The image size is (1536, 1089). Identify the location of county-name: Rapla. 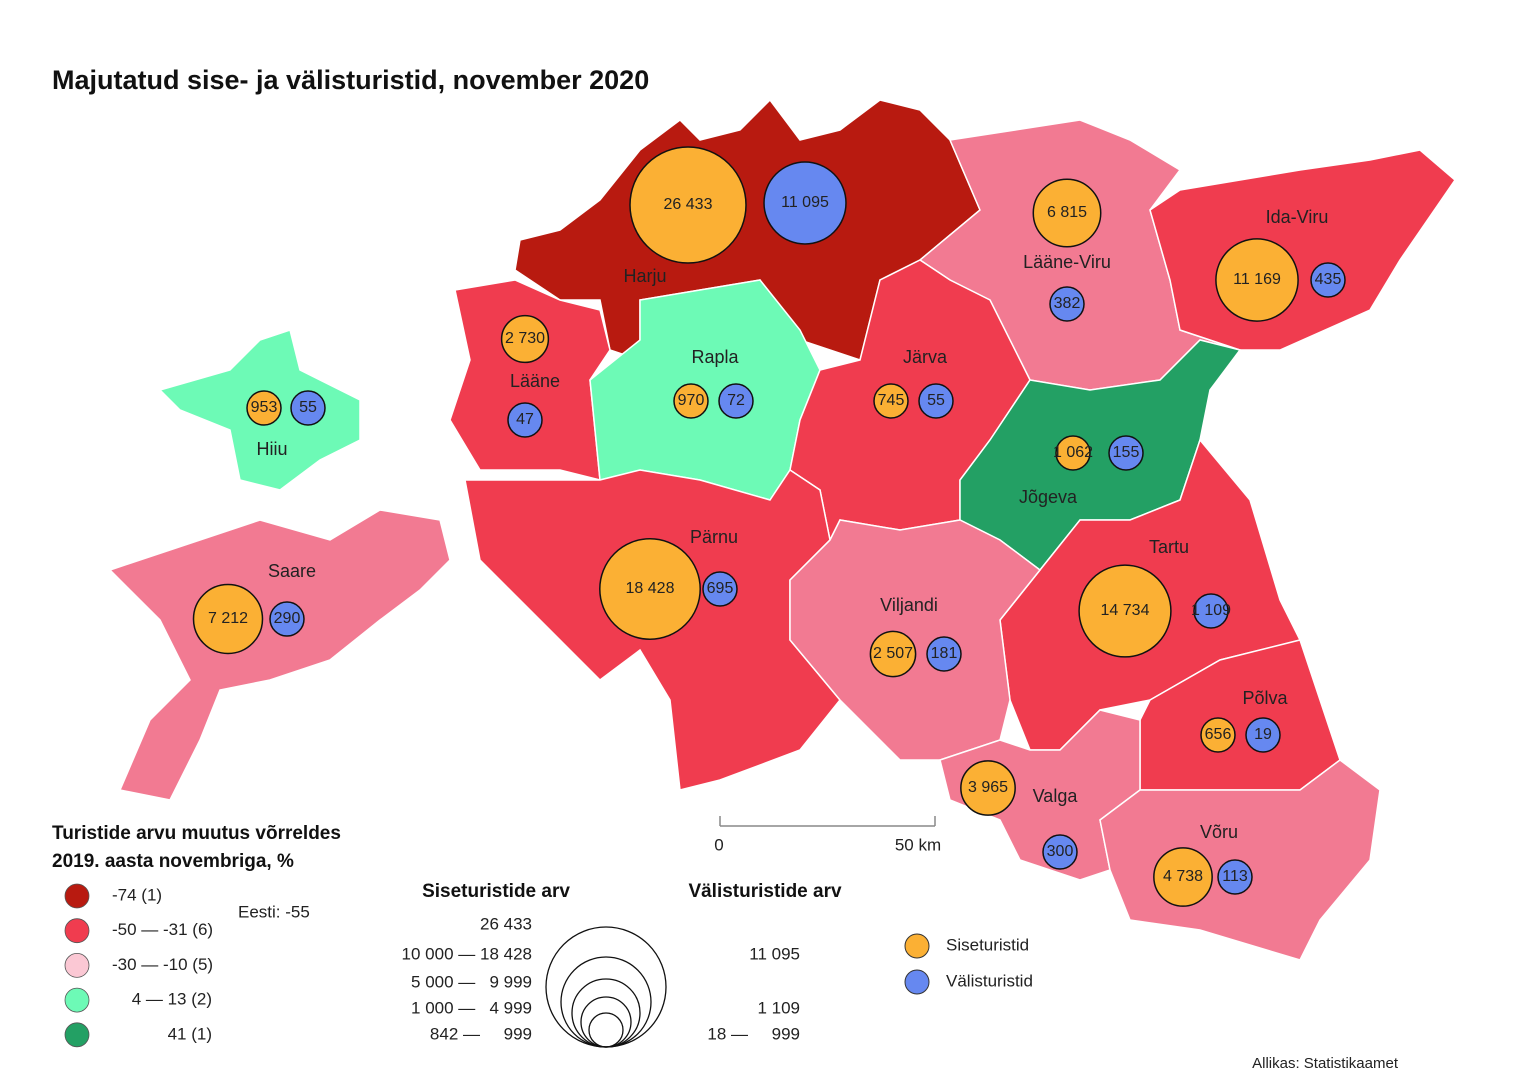
(715, 357).